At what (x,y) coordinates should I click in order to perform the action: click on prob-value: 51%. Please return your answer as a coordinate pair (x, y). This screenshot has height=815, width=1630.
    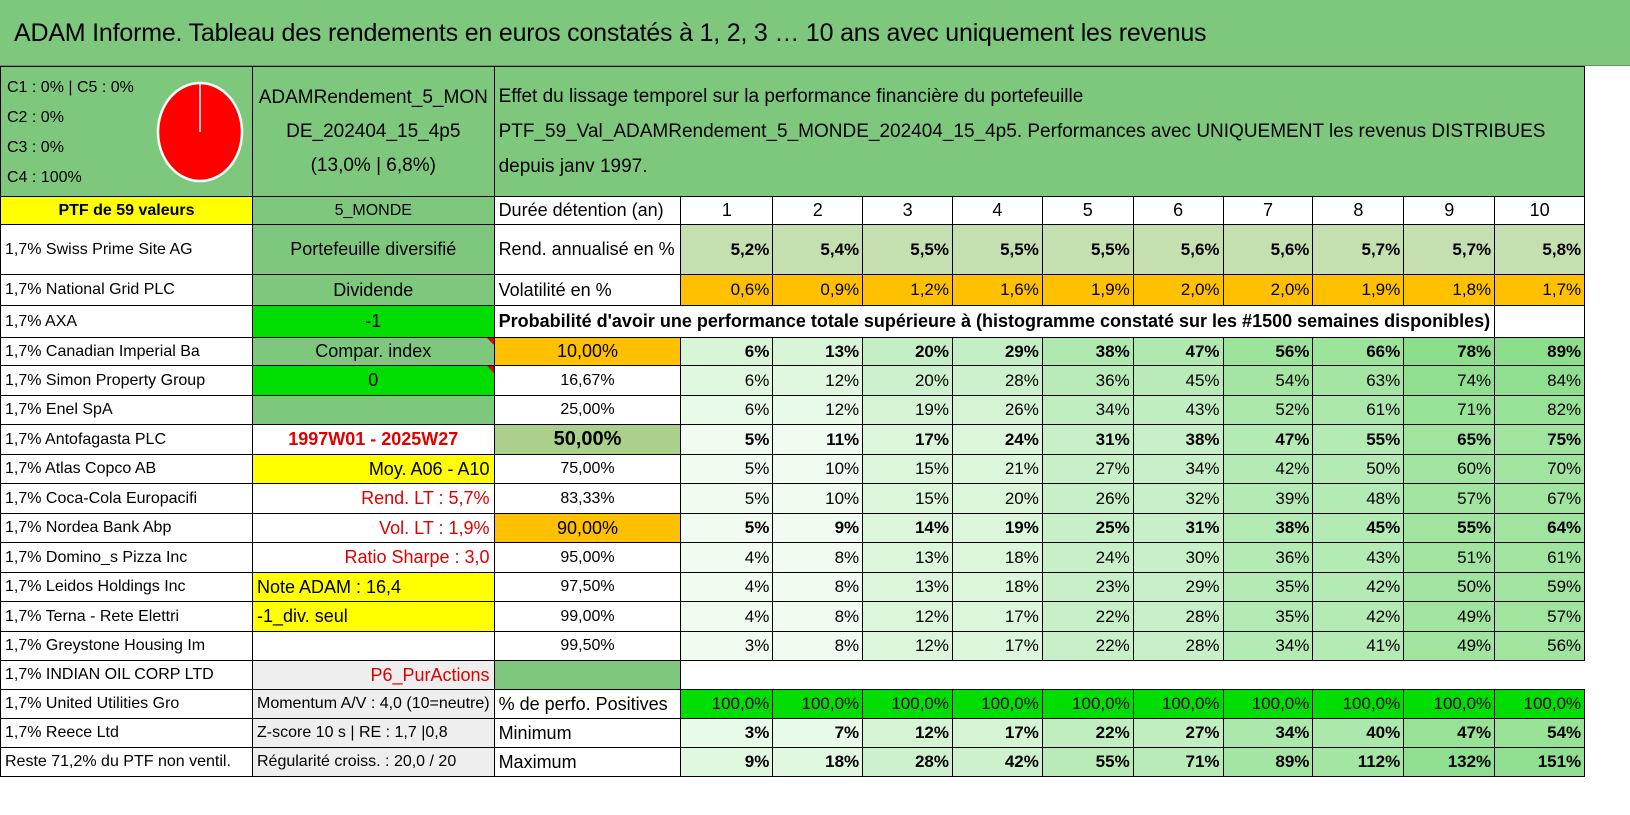
    Looking at the image, I should click on (1449, 557).